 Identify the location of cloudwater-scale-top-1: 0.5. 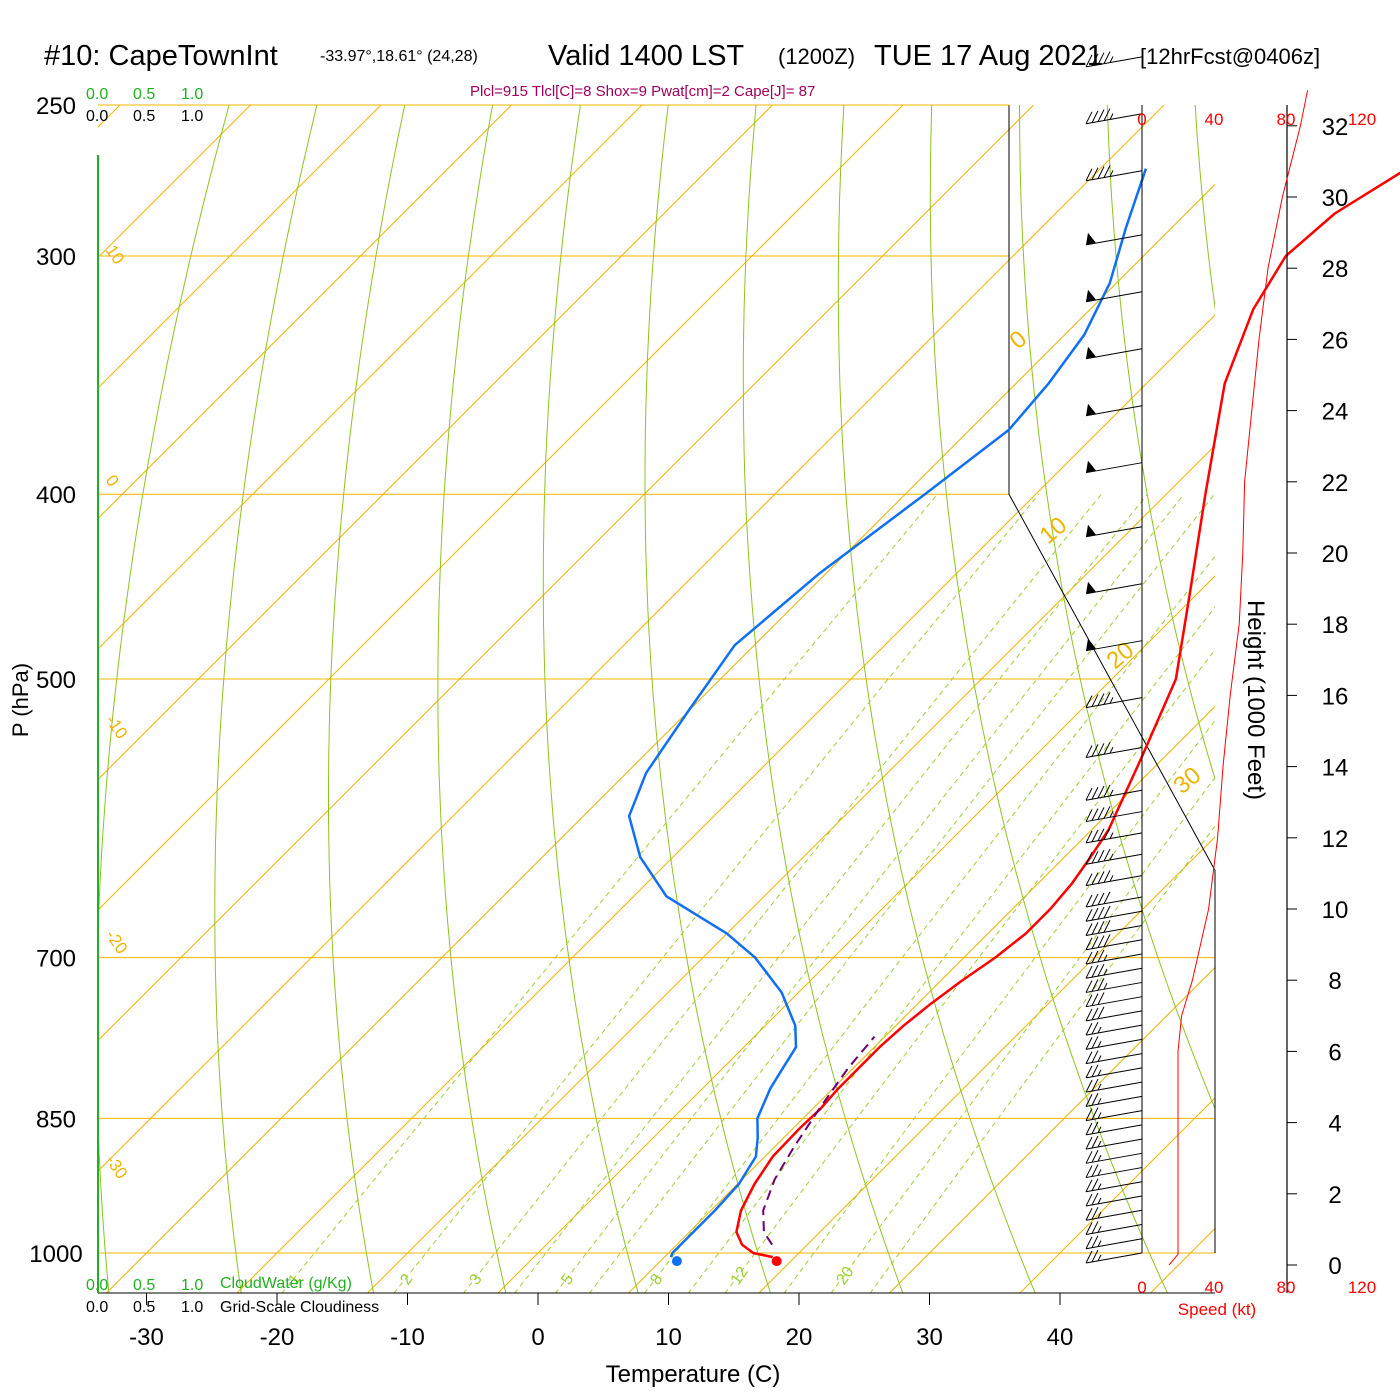
(144, 94).